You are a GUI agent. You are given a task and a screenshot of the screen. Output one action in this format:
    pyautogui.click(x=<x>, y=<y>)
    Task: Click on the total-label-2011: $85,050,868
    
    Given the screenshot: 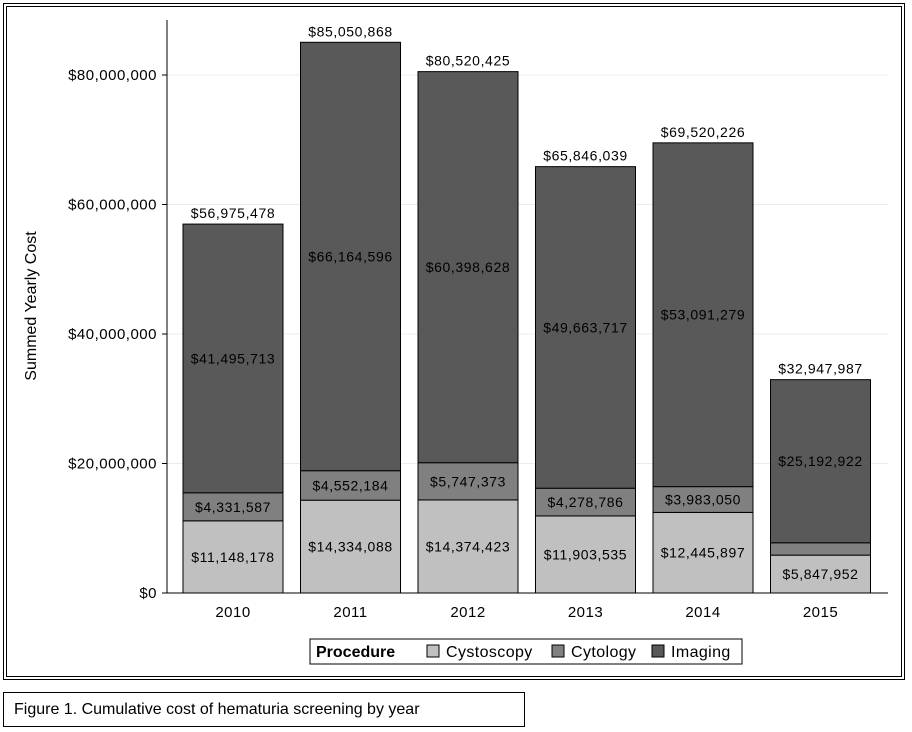 What is the action you would take?
    pyautogui.click(x=350, y=31)
    